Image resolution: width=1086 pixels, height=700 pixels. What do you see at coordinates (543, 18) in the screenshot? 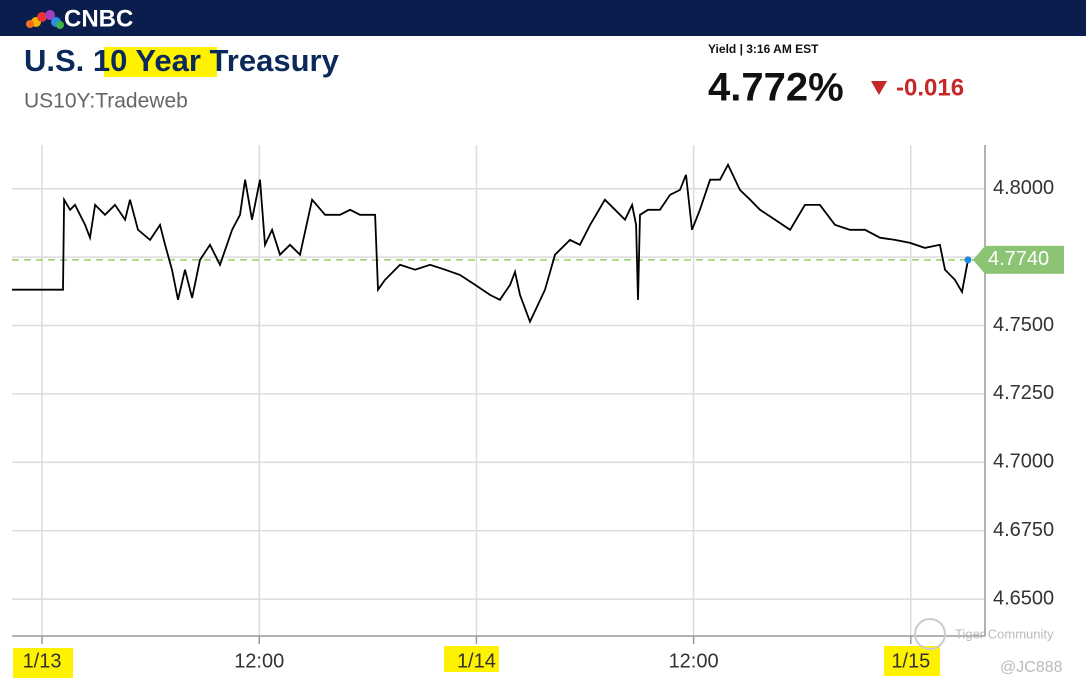
I see `top-bar` at bounding box center [543, 18].